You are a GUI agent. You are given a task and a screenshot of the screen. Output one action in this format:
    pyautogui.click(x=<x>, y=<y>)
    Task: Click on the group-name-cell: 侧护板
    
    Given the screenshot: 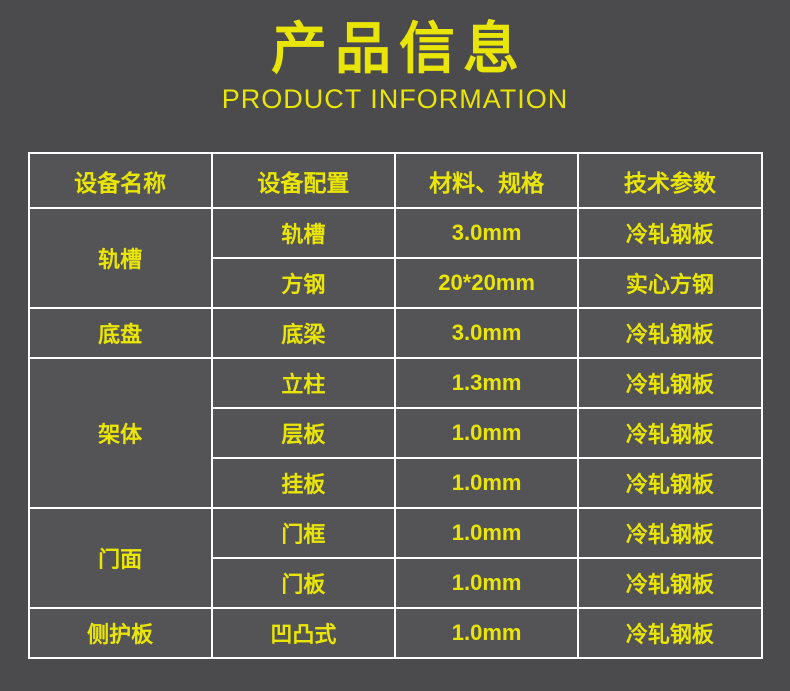 What is the action you would take?
    pyautogui.click(x=120, y=633)
    